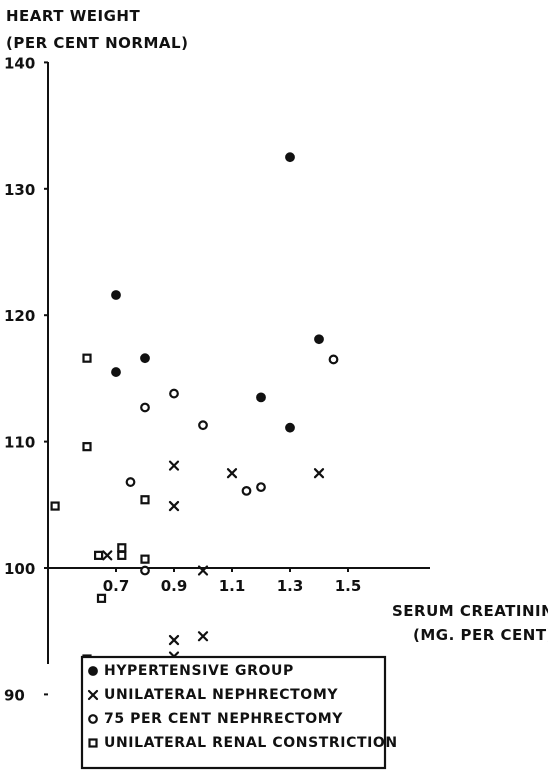  What do you see at coordinates (290, 586) in the screenshot?
I see `x-tick-label: 1.3` at bounding box center [290, 586].